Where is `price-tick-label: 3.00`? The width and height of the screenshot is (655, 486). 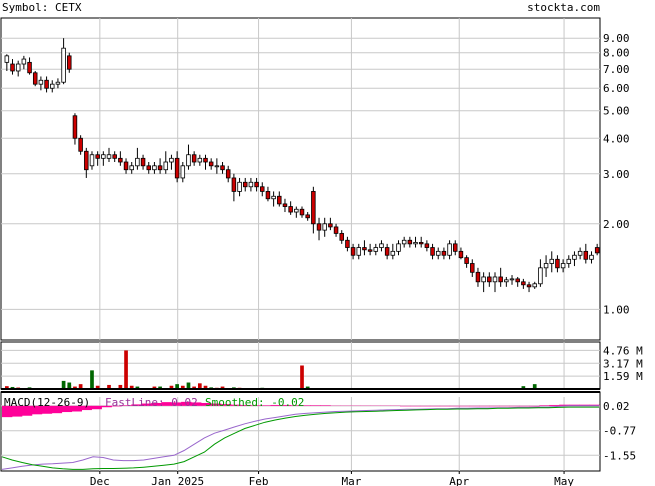 price-tick-label: 3.00 is located at coordinates (616, 174).